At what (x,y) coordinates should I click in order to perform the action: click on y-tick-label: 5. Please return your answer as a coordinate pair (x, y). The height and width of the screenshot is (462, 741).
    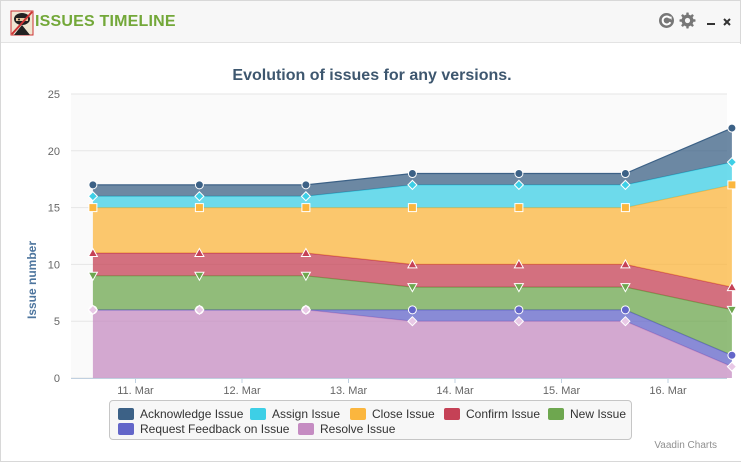
    Looking at the image, I should click on (57, 322).